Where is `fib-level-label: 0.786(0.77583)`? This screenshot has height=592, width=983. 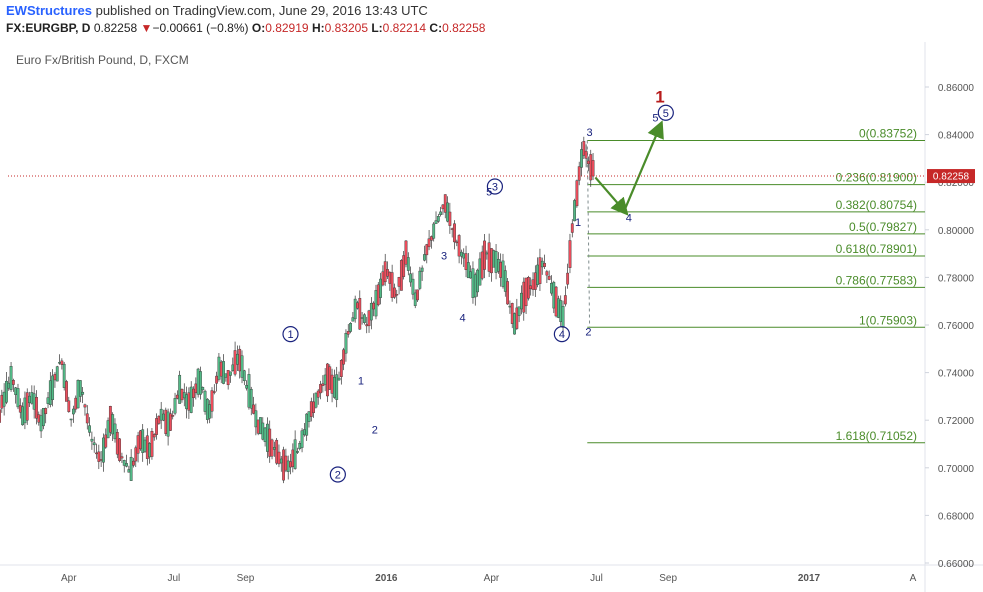 fib-level-label: 0.786(0.77583) is located at coordinates (876, 280).